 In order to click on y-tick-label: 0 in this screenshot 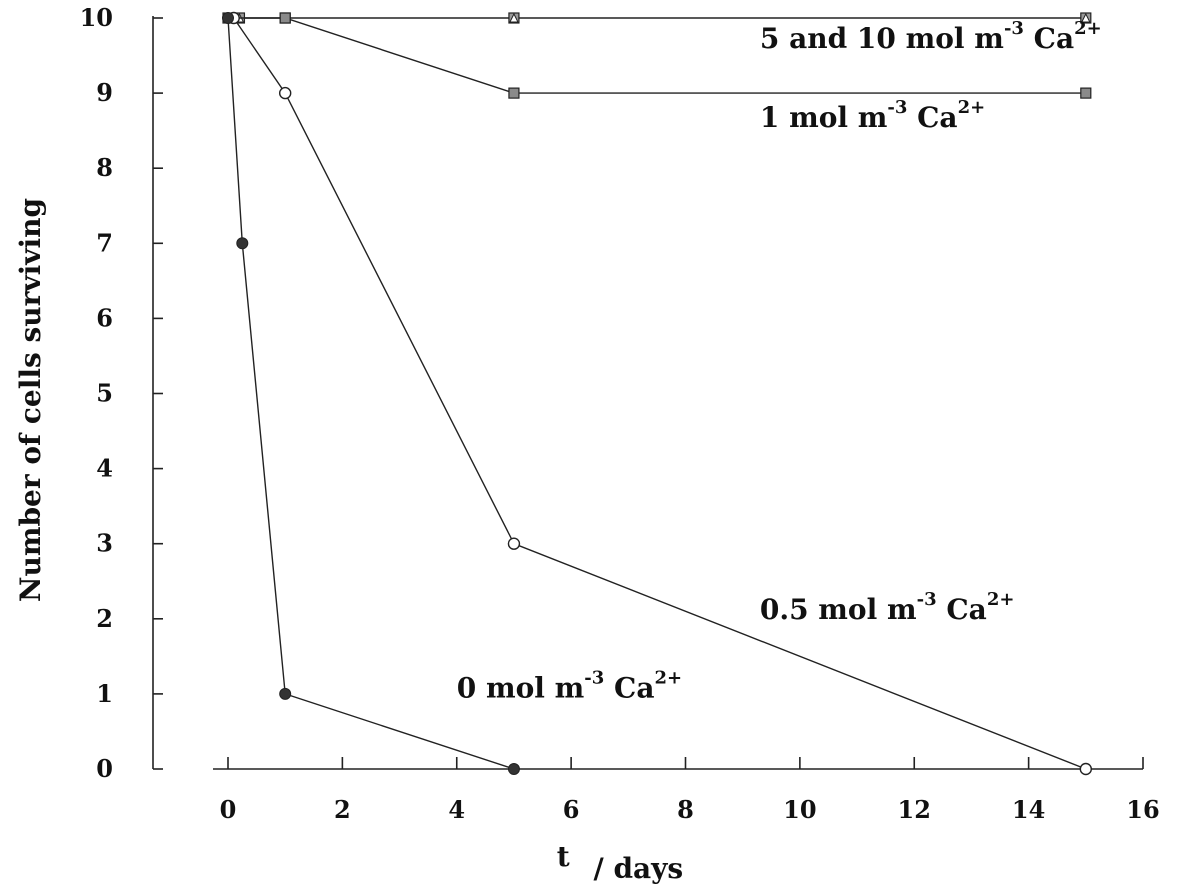, I will do `click(104, 768)`.